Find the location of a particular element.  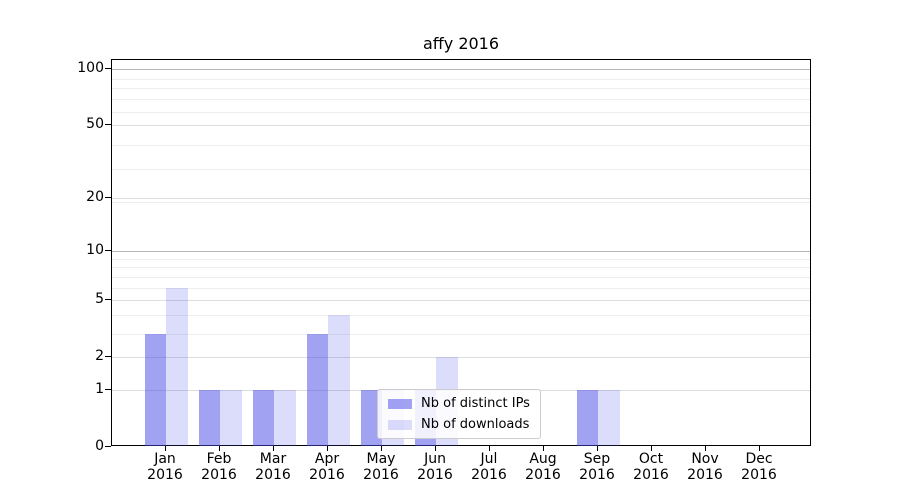

y-tick-label: 0 is located at coordinates (99, 446).